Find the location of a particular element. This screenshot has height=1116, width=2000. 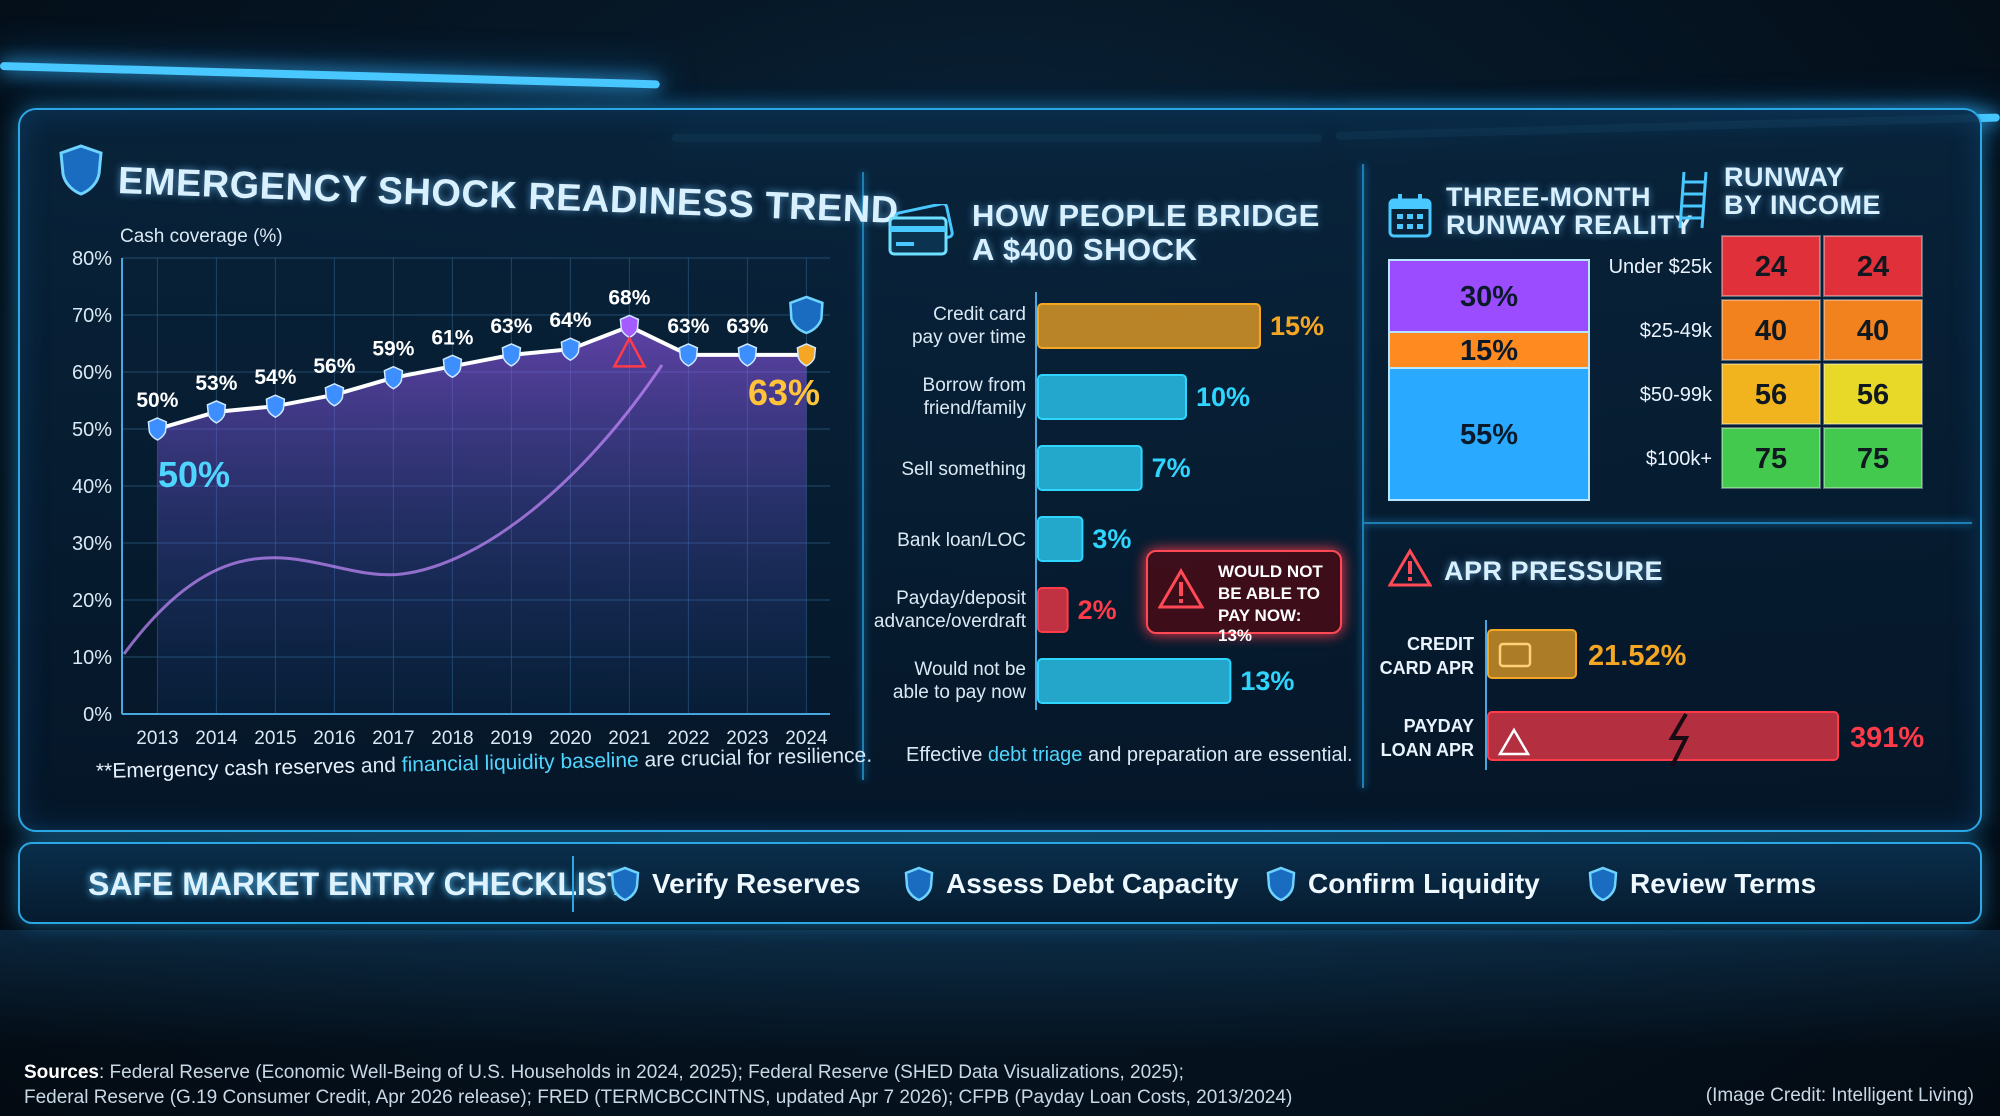

x-tick-label: 2024 is located at coordinates (806, 738).